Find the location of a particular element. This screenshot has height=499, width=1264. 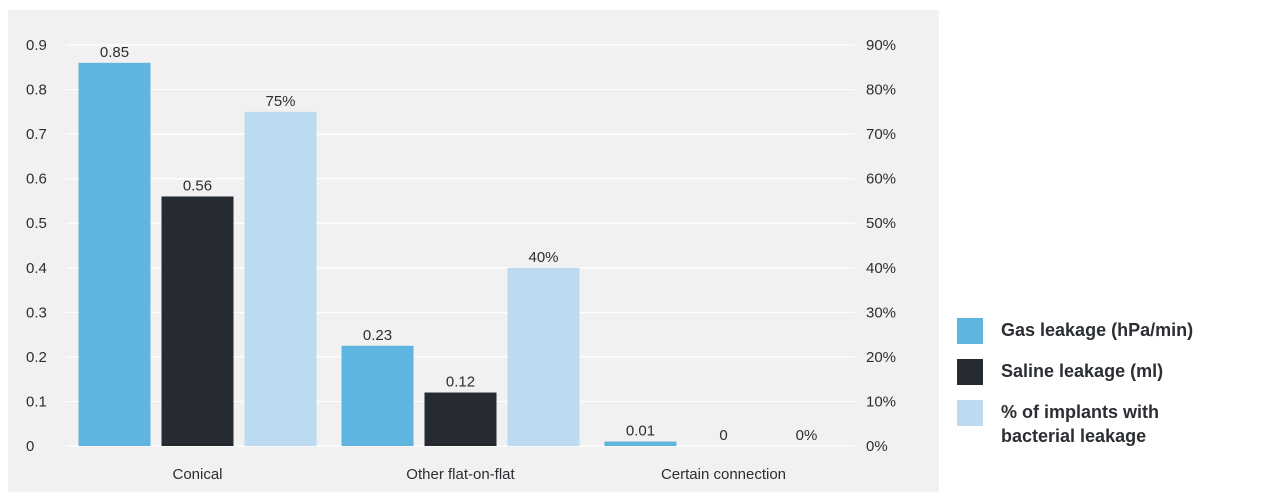

bar-saline-leakage-ml-other-flat-on-flat is located at coordinates (460, 419).